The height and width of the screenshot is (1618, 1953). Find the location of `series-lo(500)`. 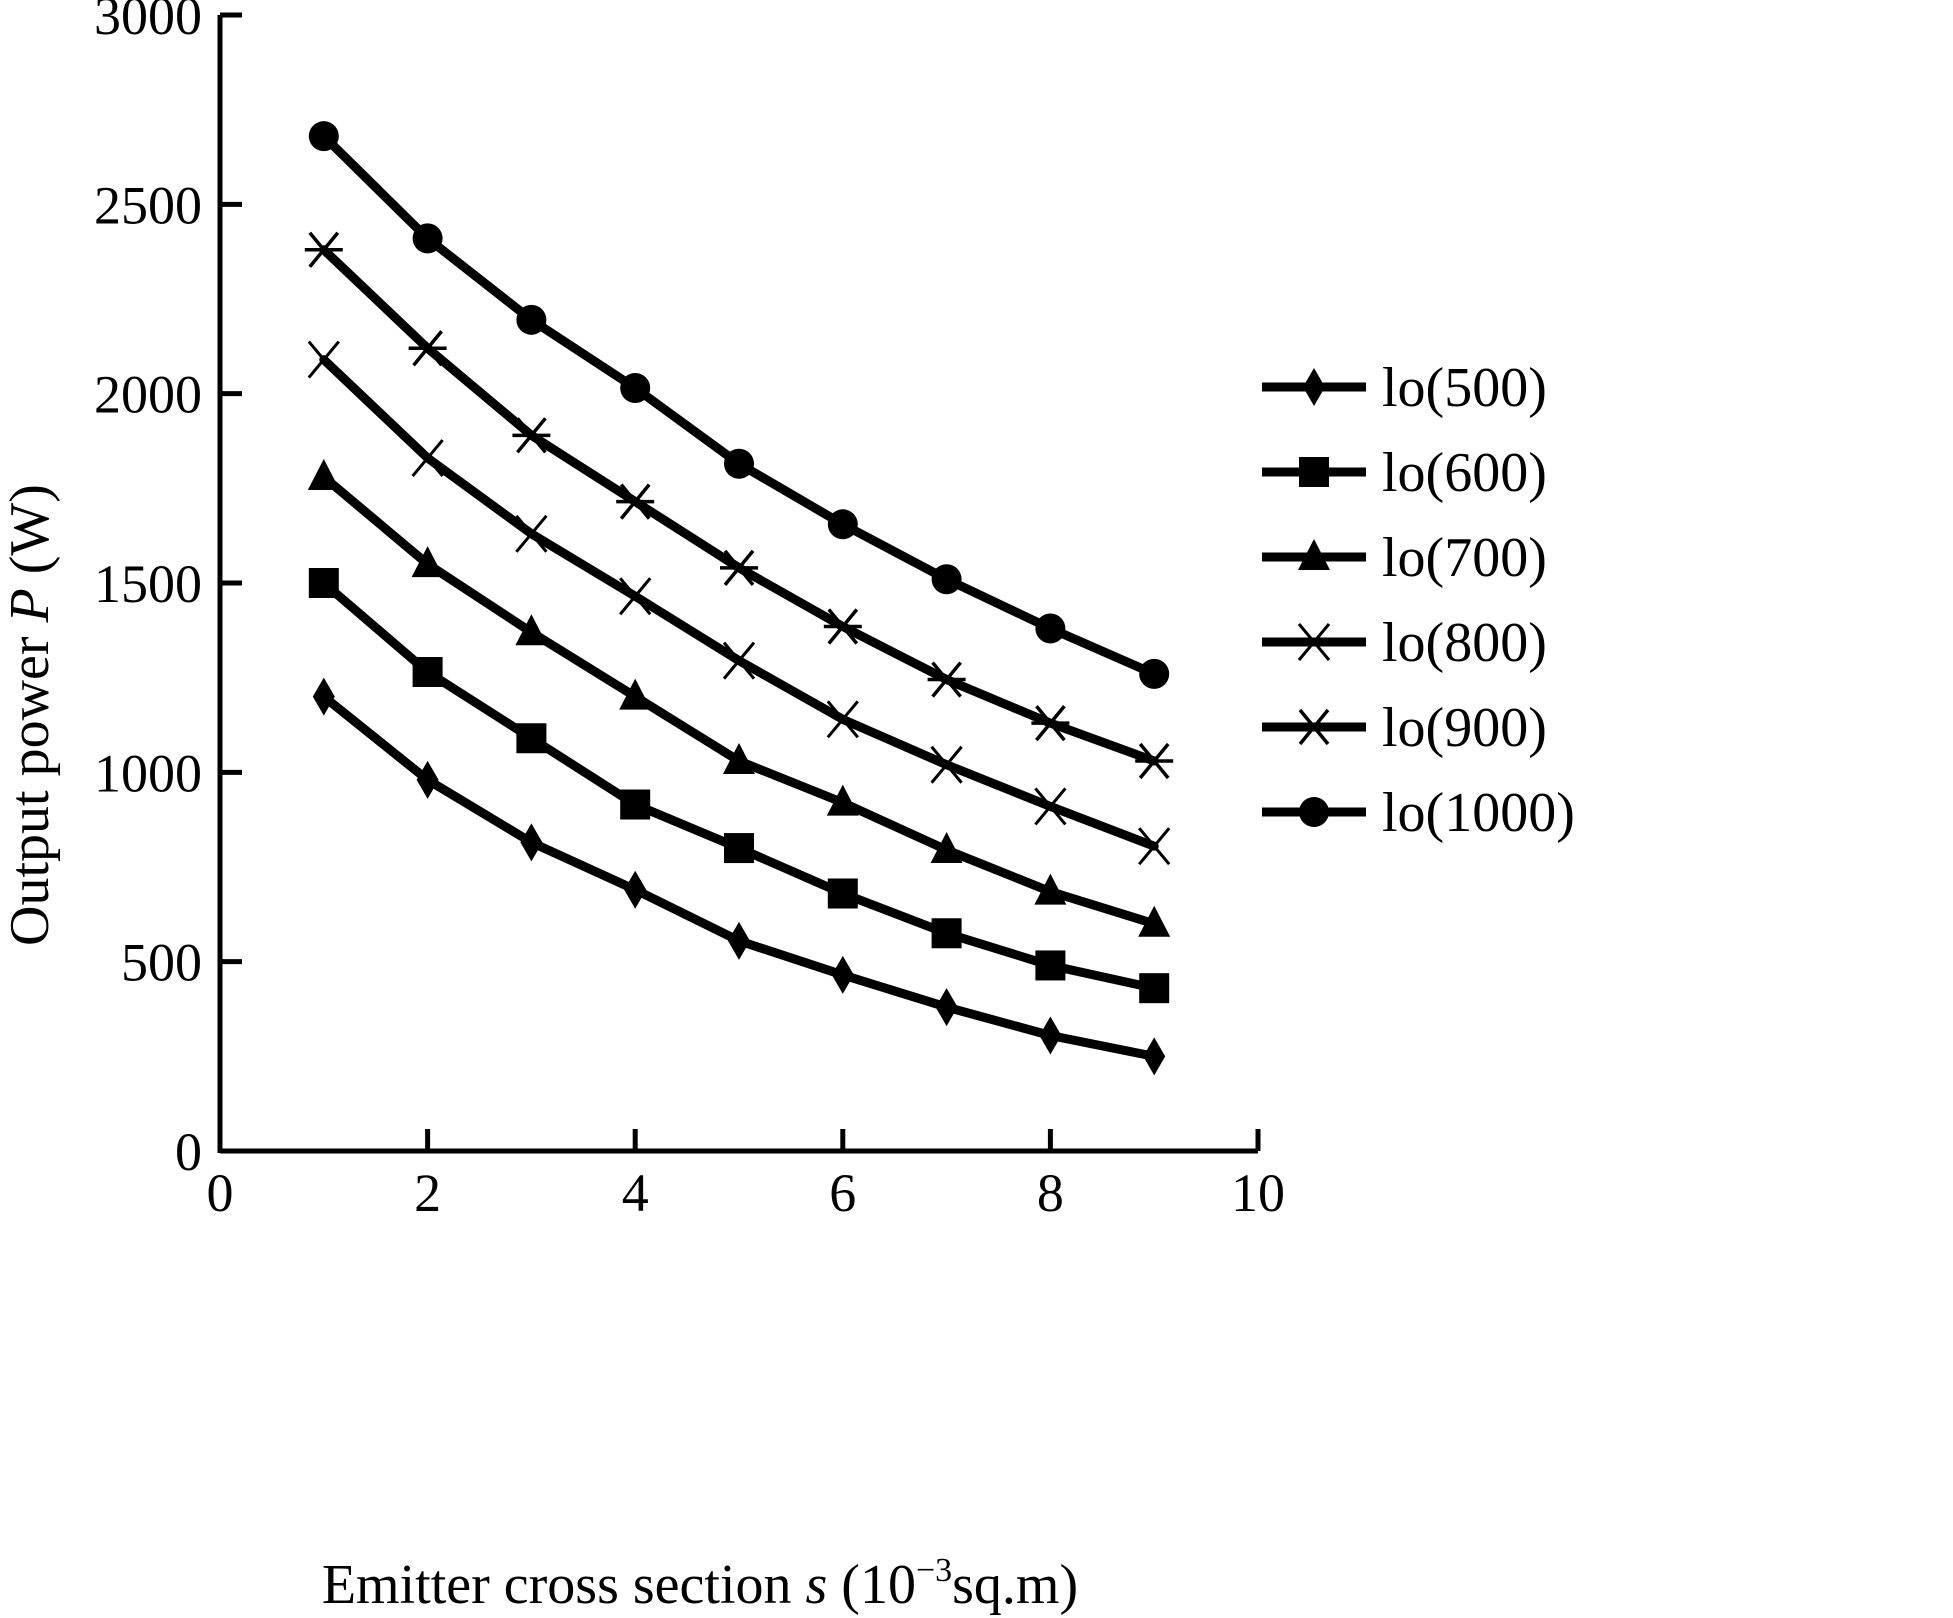

series-lo(500) is located at coordinates (739, 876).